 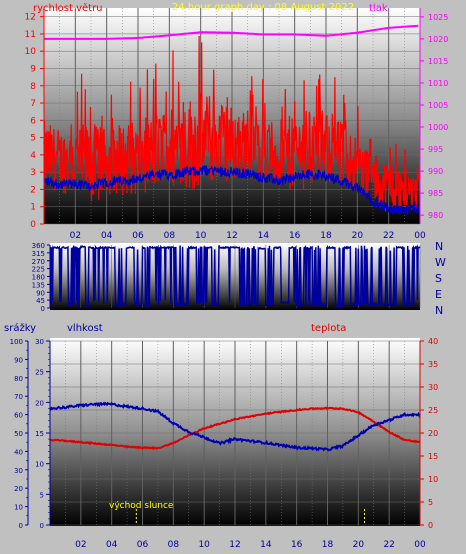 What do you see at coordinates (433, 341) in the screenshot?
I see `temperature-y-tick-label: 40` at bounding box center [433, 341].